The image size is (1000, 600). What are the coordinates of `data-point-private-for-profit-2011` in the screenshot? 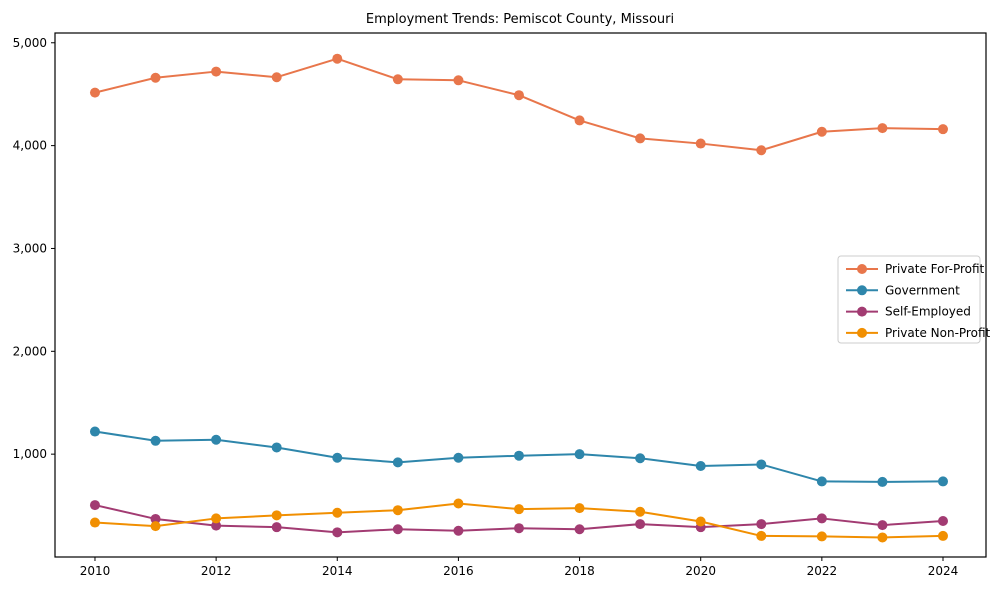 It's located at (155, 77).